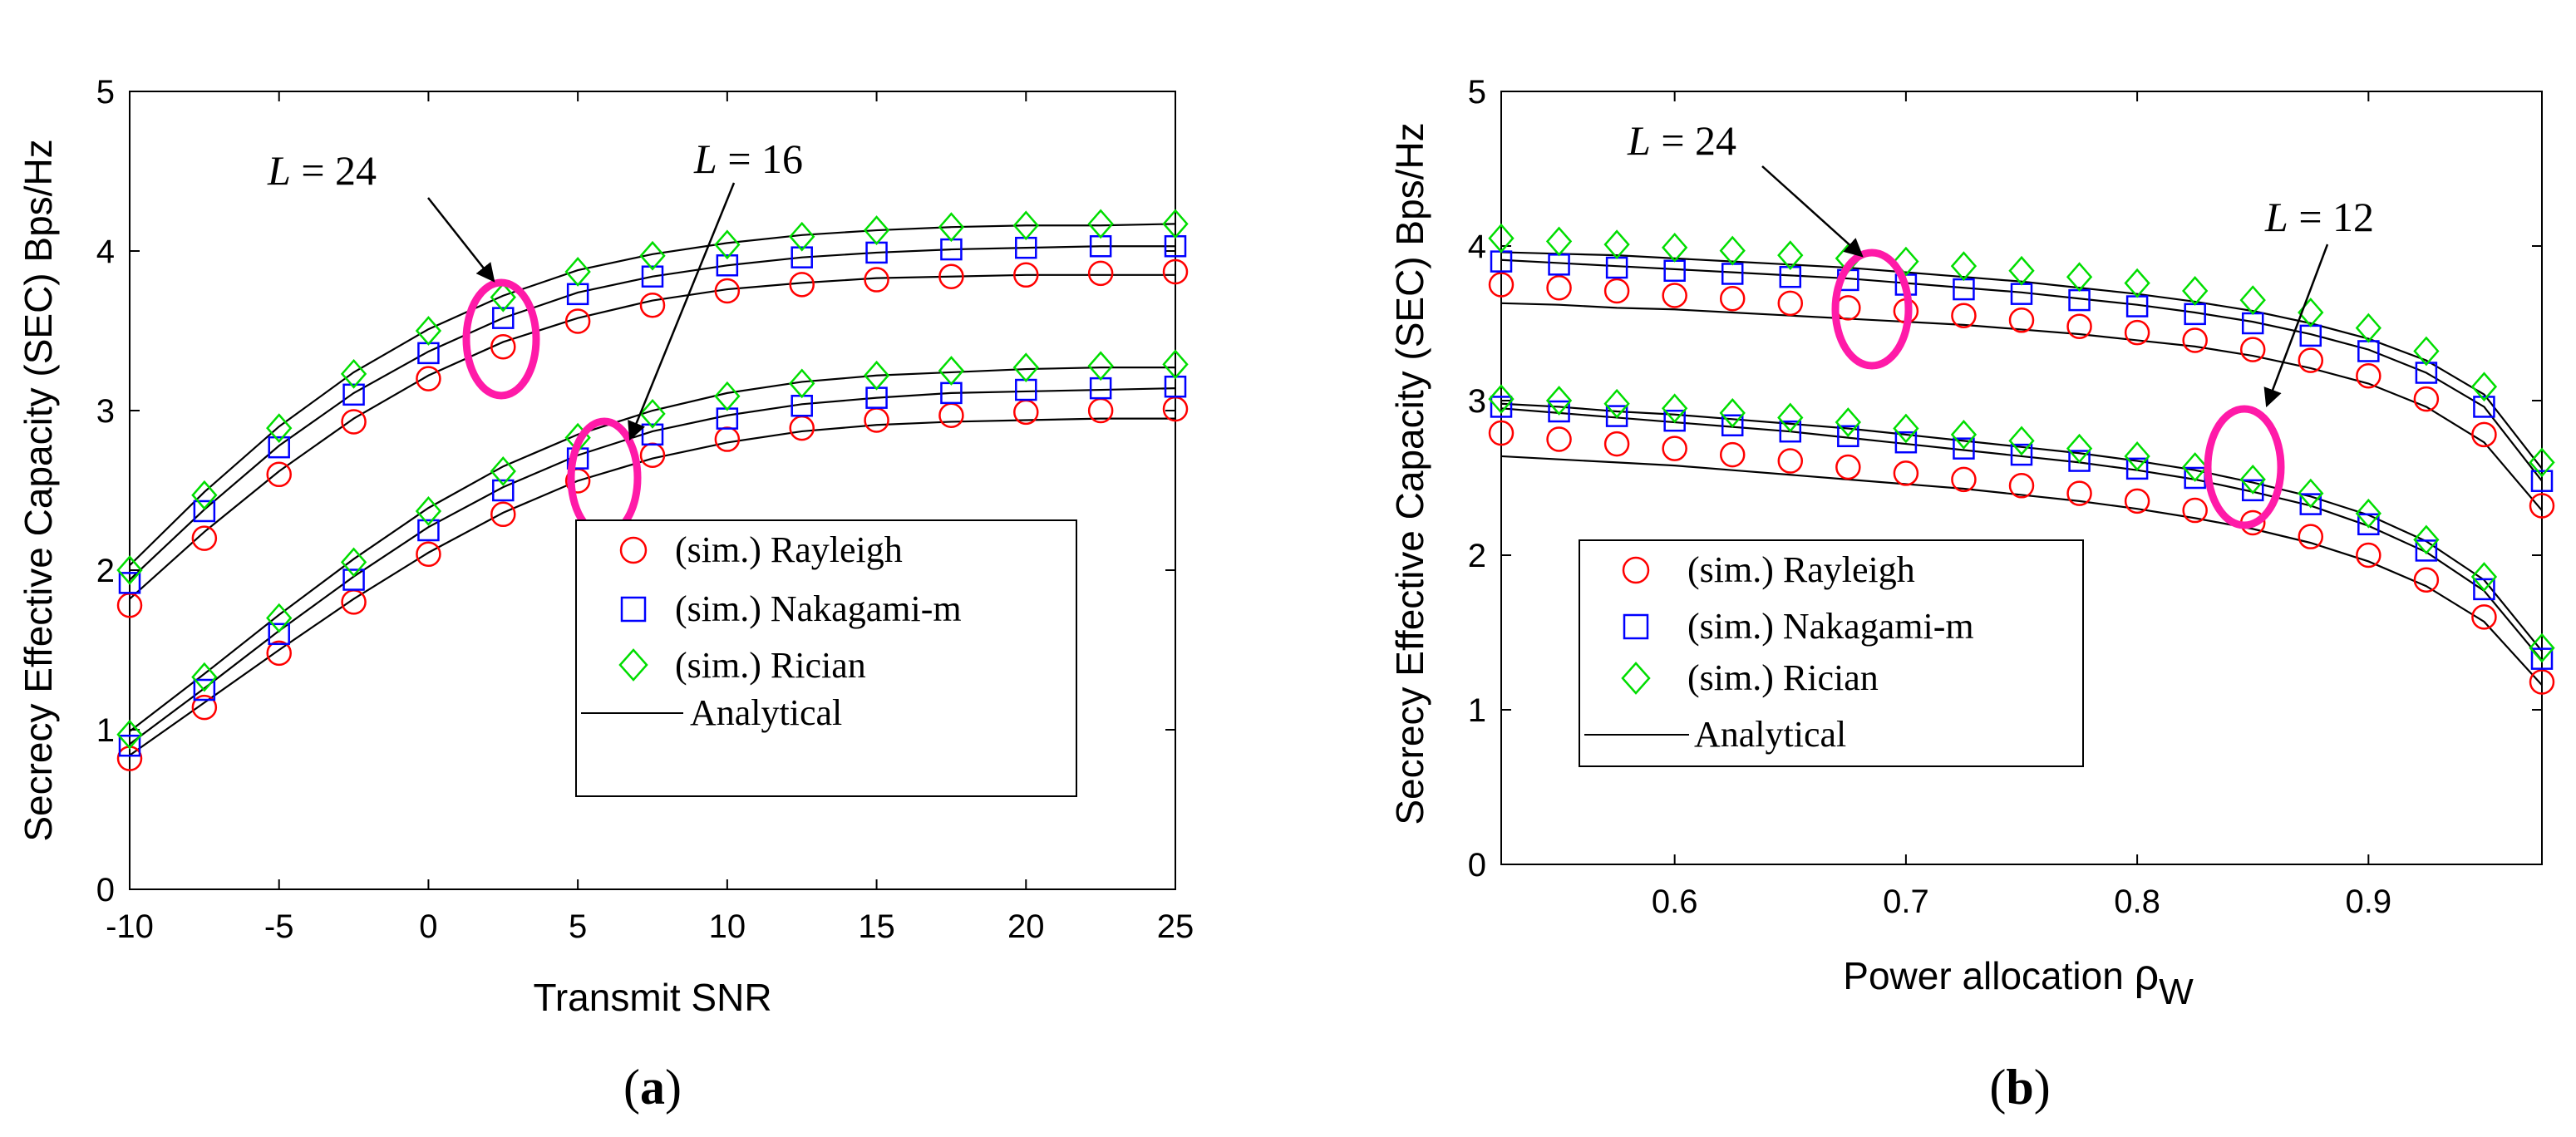 The width and height of the screenshot is (2576, 1137). Describe the element at coordinates (1830, 627) in the screenshot. I see `legend-label-nakagami-b: (sim.) Nakagami-m` at that location.